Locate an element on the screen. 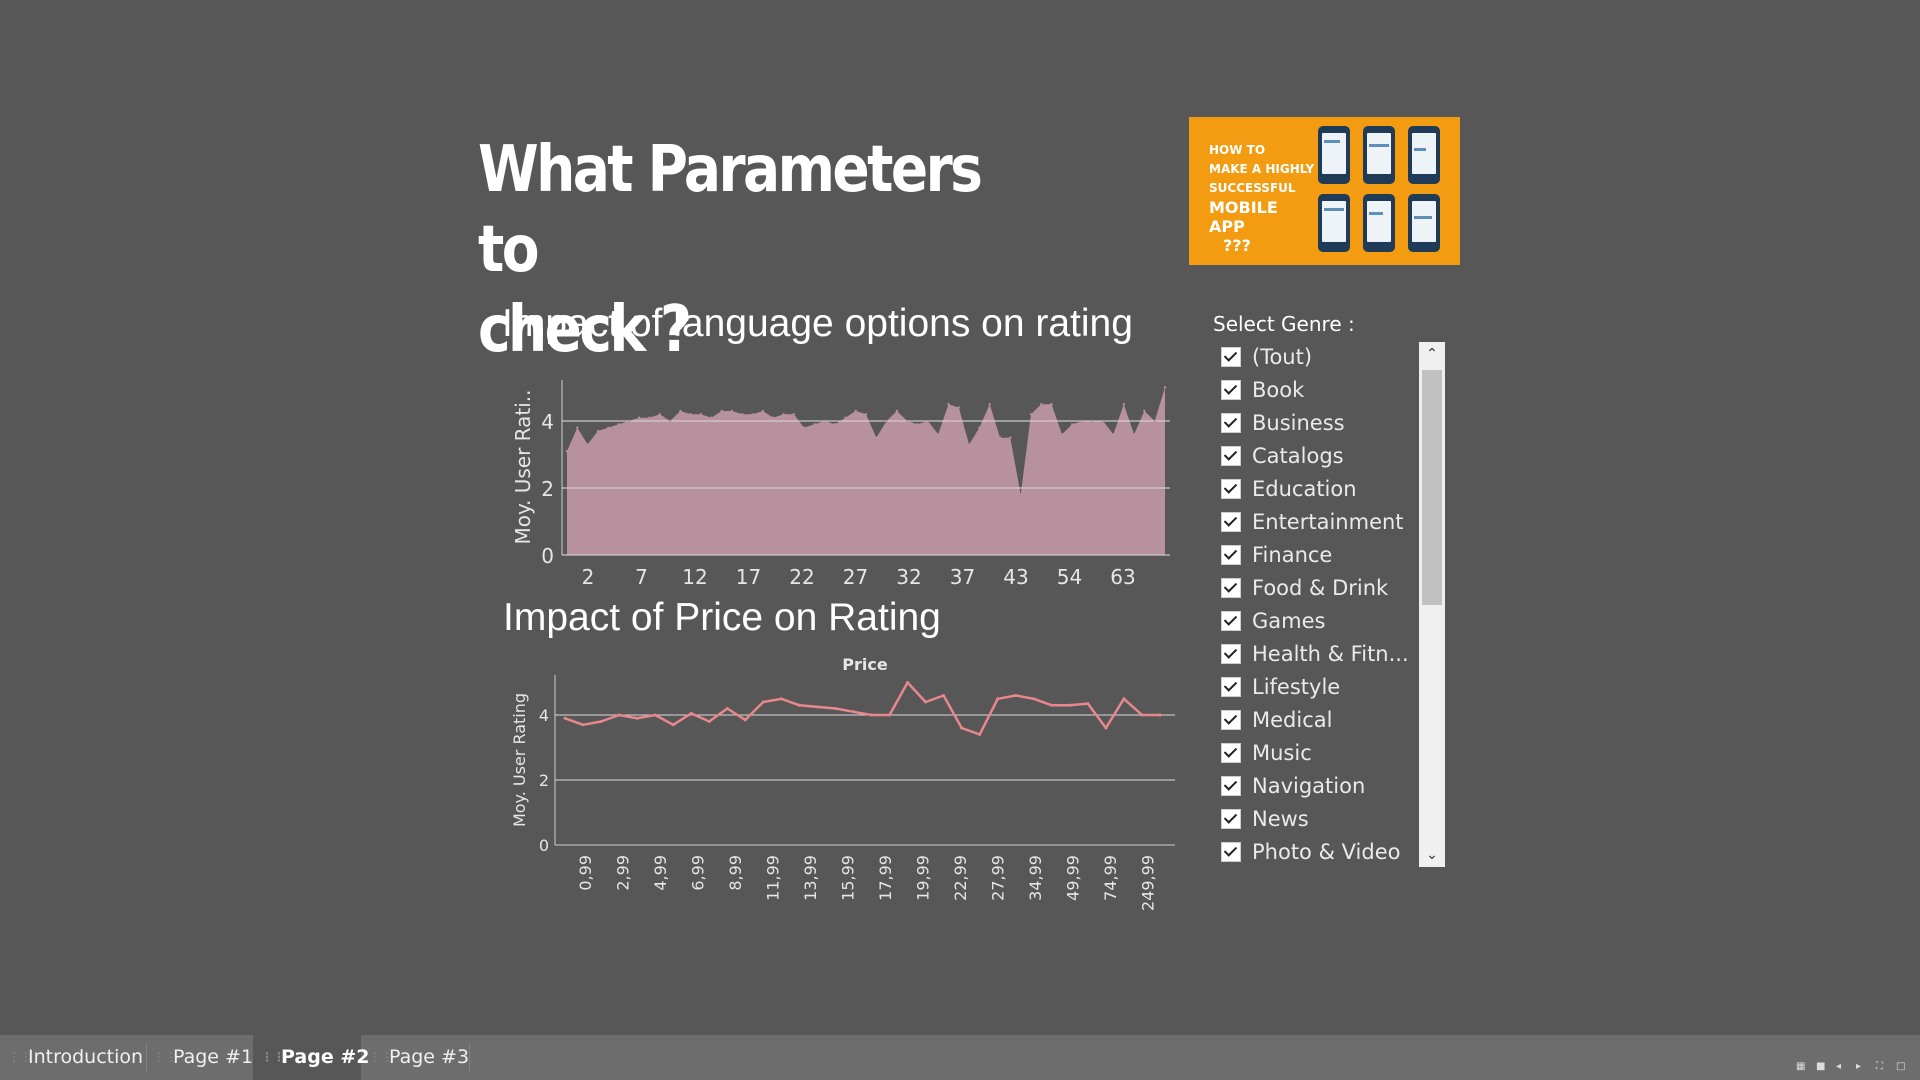 The width and height of the screenshot is (1920, 1080). genre-filter-item: Photo & Video is located at coordinates (1316, 851).